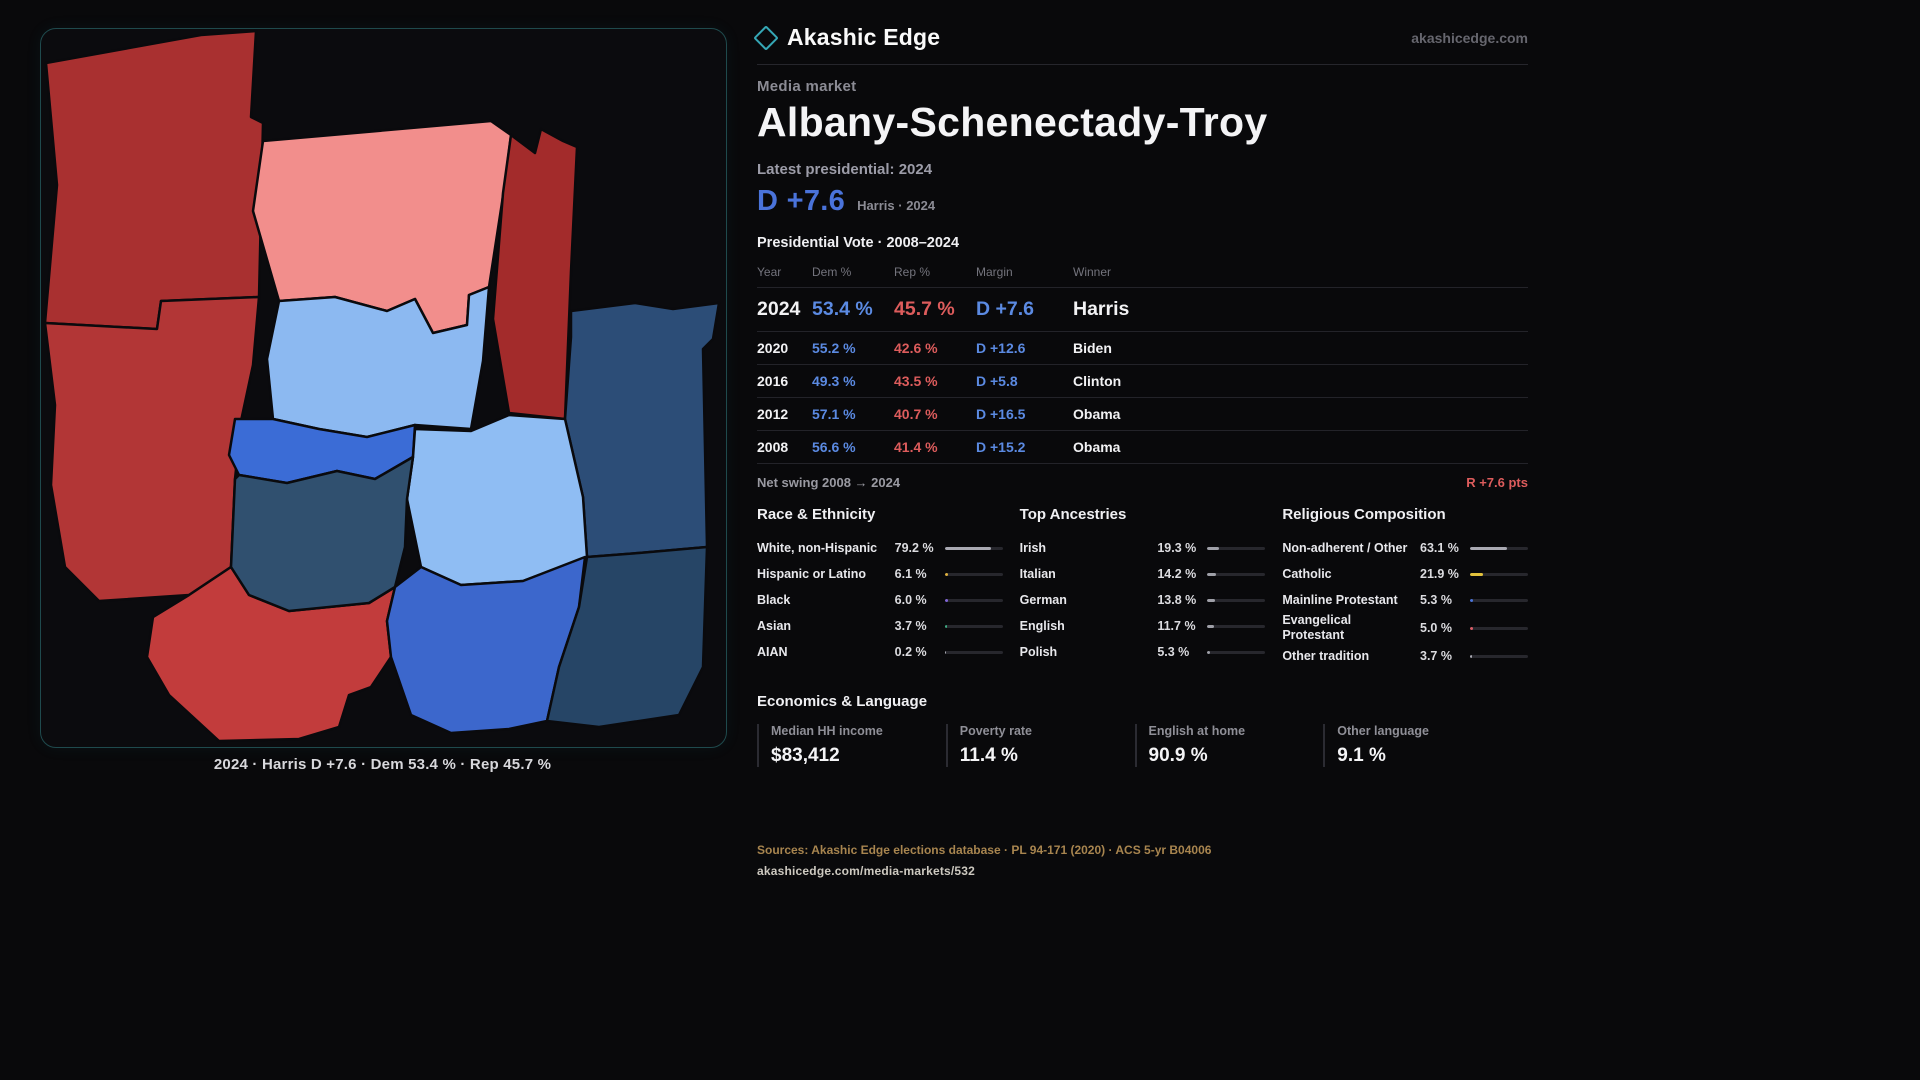 The width and height of the screenshot is (1920, 1080). What do you see at coordinates (1142, 413) in the screenshot?
I see `vote-row-2012: 2012 57.1 % 40.7 % D +16.5 Obama` at bounding box center [1142, 413].